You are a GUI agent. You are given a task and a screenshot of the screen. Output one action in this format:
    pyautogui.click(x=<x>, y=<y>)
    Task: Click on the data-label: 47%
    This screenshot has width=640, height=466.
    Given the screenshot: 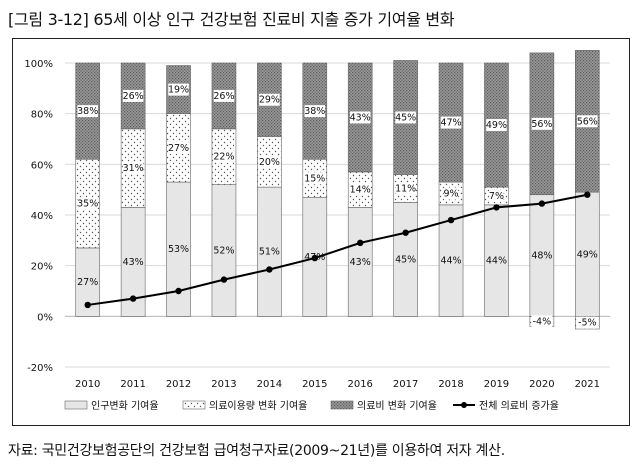 What is the action you would take?
    pyautogui.click(x=450, y=123)
    